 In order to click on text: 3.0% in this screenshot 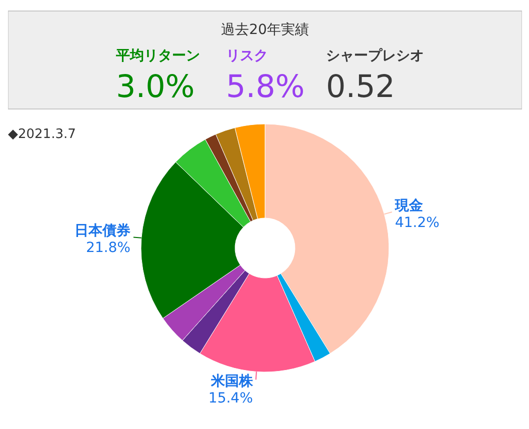, I will do `click(155, 87)`.